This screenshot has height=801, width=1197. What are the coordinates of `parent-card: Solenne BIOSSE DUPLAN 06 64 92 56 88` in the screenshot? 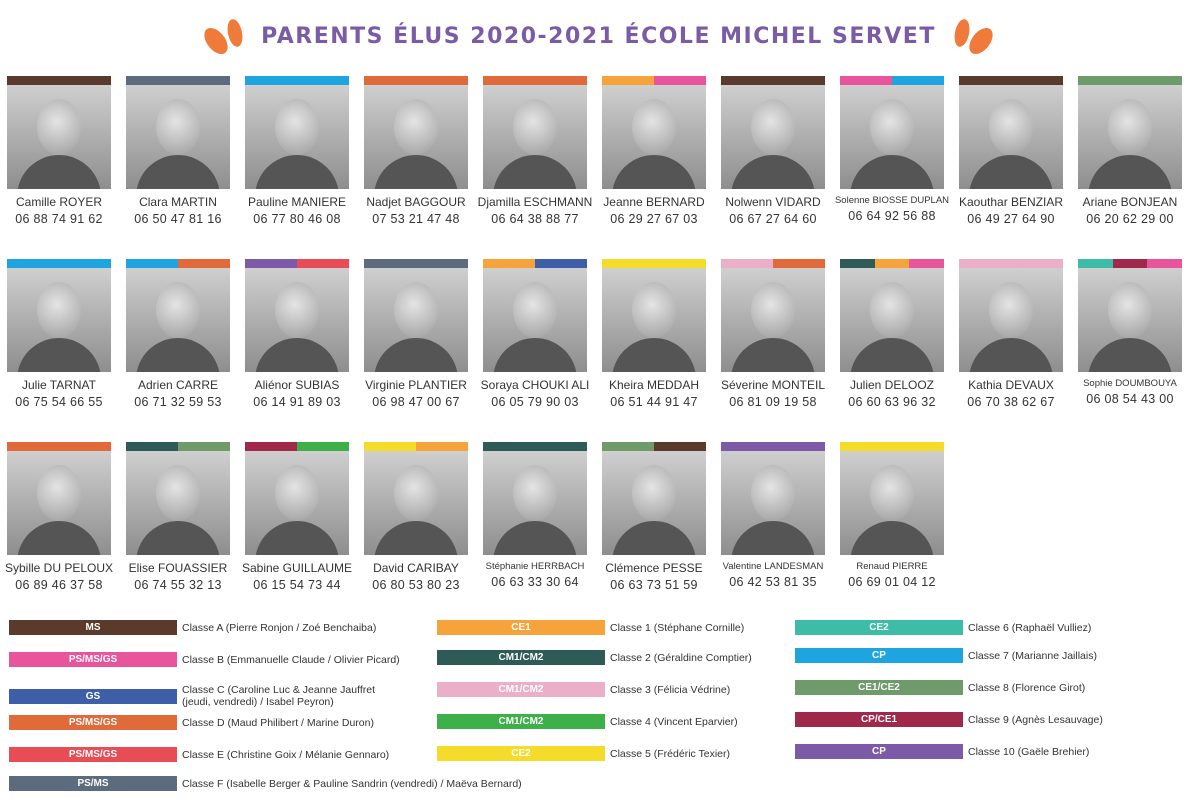 It's located at (892, 164).